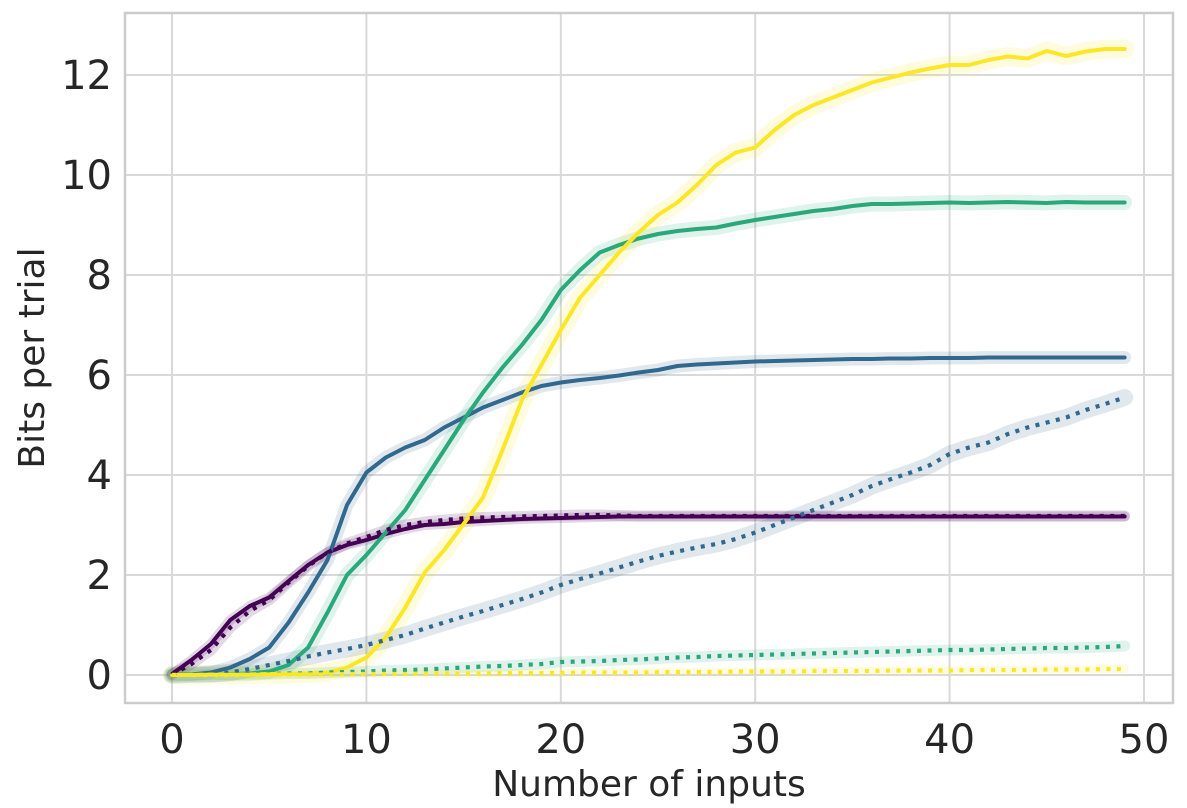 The width and height of the screenshot is (1187, 808). I want to click on x-tick-label: 30, so click(755, 740).